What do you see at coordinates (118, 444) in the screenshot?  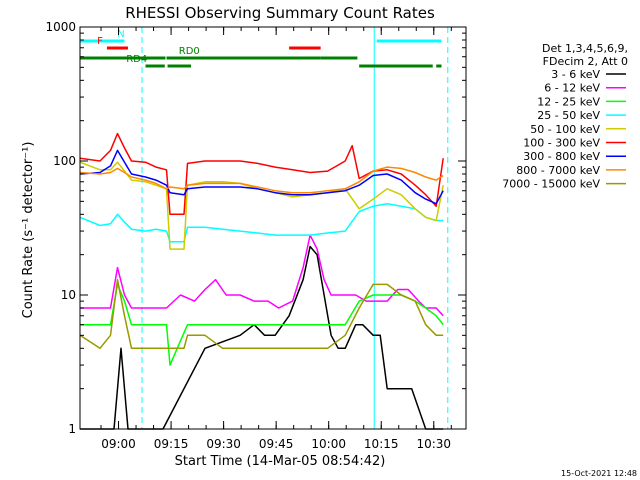 I see `x-tick-label: 09:00` at bounding box center [118, 444].